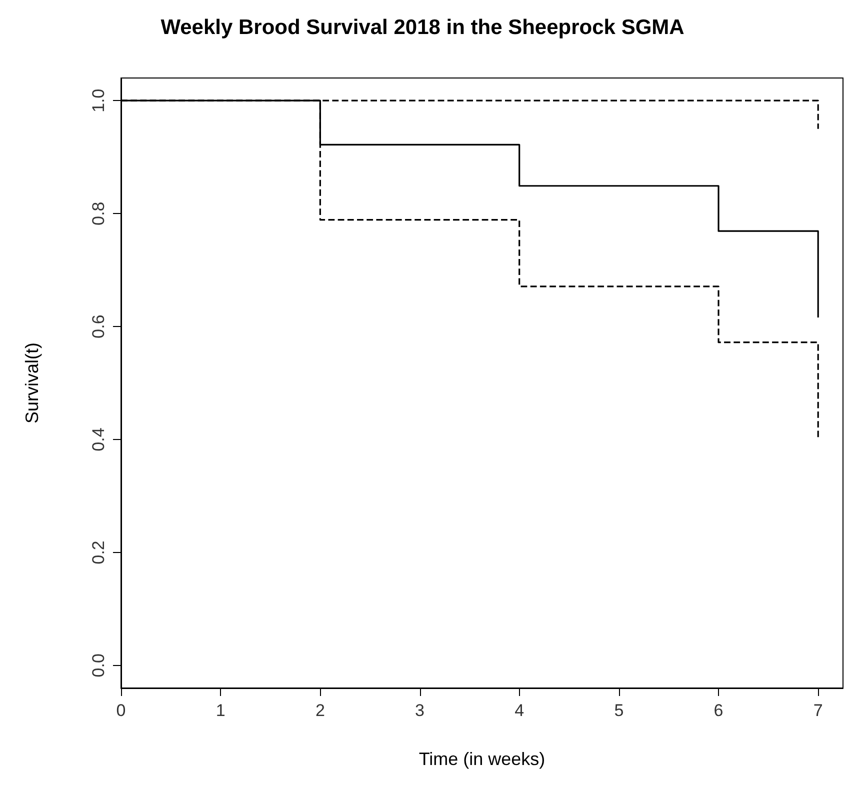  I want to click on y-axis-title: Survival(t), so click(32, 383).